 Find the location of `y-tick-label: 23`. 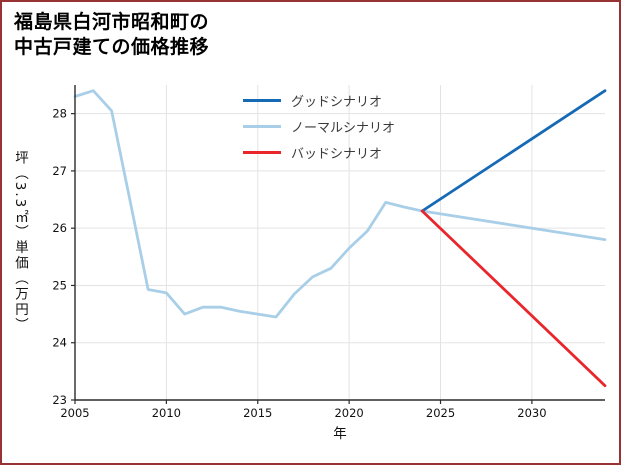

y-tick-label: 23 is located at coordinates (59, 400).